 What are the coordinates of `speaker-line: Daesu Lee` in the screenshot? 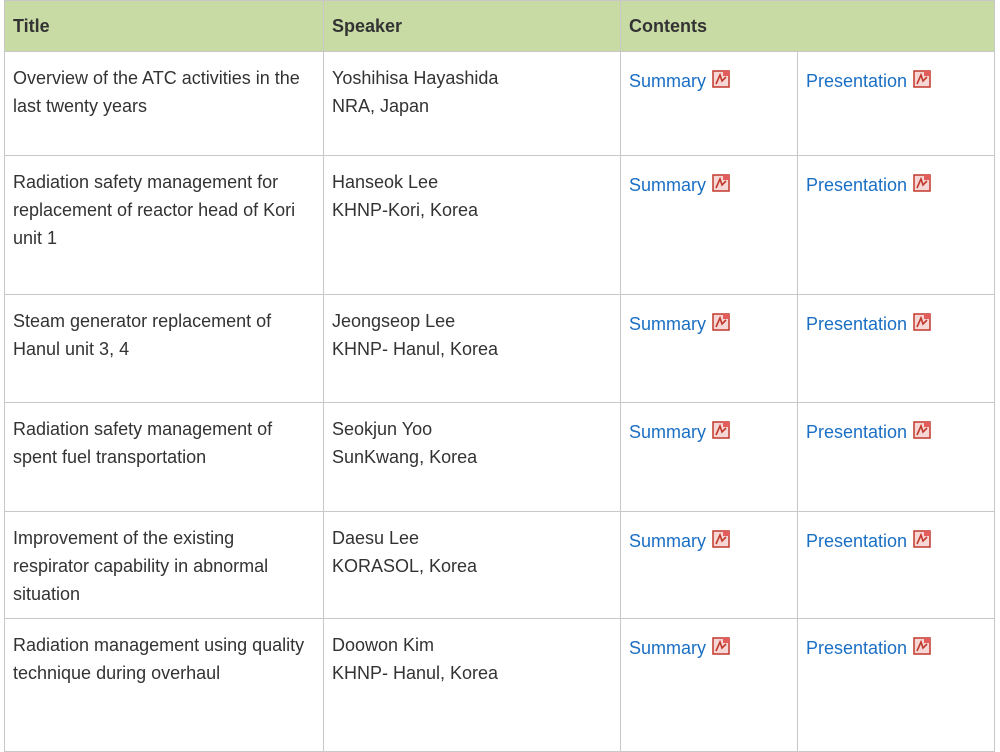 It's located at (376, 538).